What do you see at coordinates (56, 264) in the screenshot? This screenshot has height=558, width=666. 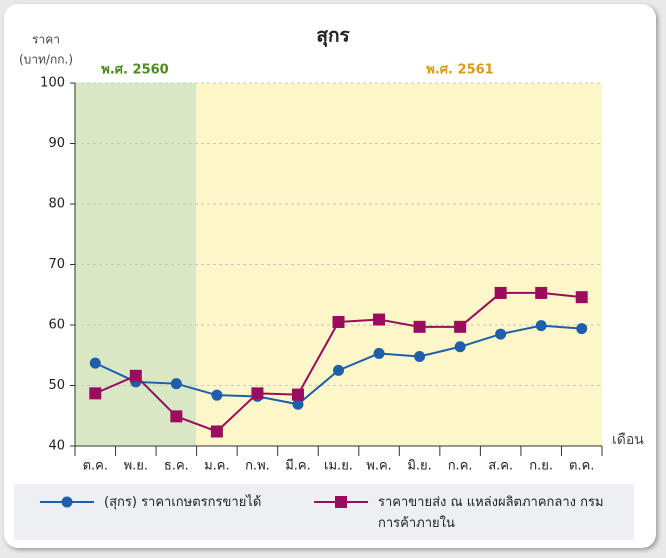 I see `y-tick-label: 70` at bounding box center [56, 264].